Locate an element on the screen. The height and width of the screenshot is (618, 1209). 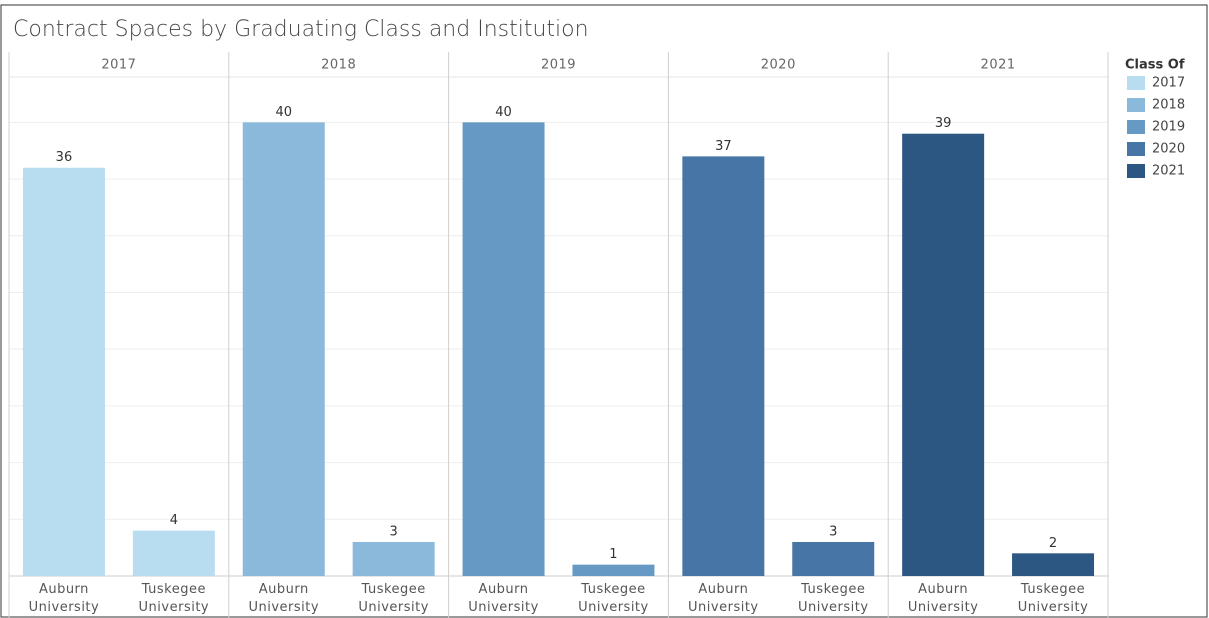
data-label: 1 is located at coordinates (613, 554).